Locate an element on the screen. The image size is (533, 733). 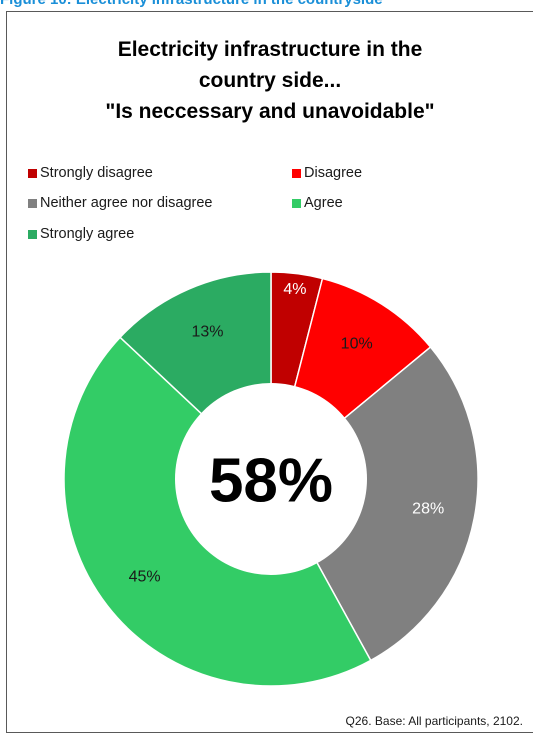
legend-item-neither: Neither agree nor disagree is located at coordinates (120, 203).